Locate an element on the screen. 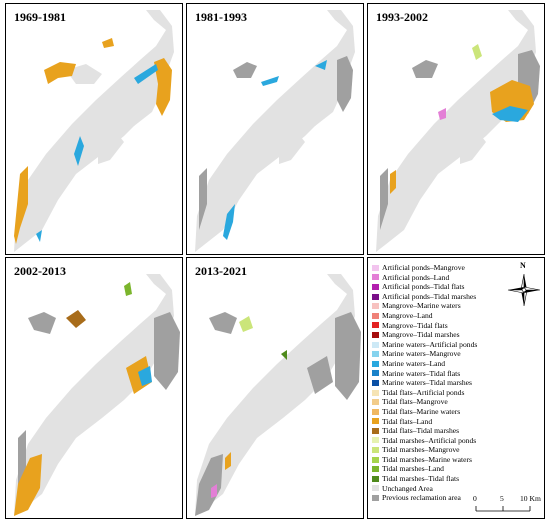 Image resolution: width=550 pixels, height=521 pixels. legend-label: Tidal flats–Artificial ponds is located at coordinates (423, 392).